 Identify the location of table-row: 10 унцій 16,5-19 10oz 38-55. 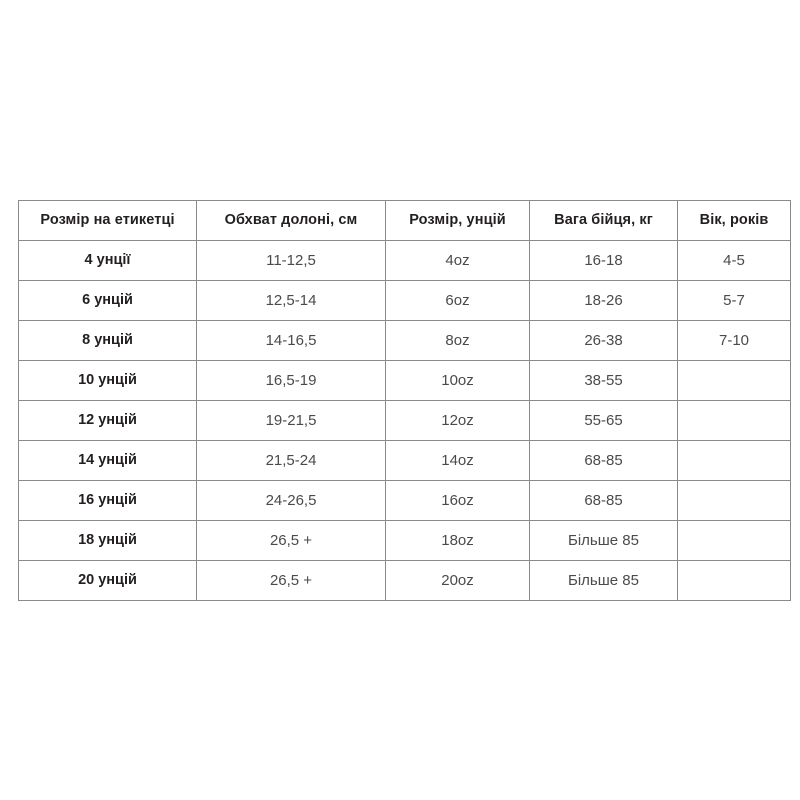
(404, 380).